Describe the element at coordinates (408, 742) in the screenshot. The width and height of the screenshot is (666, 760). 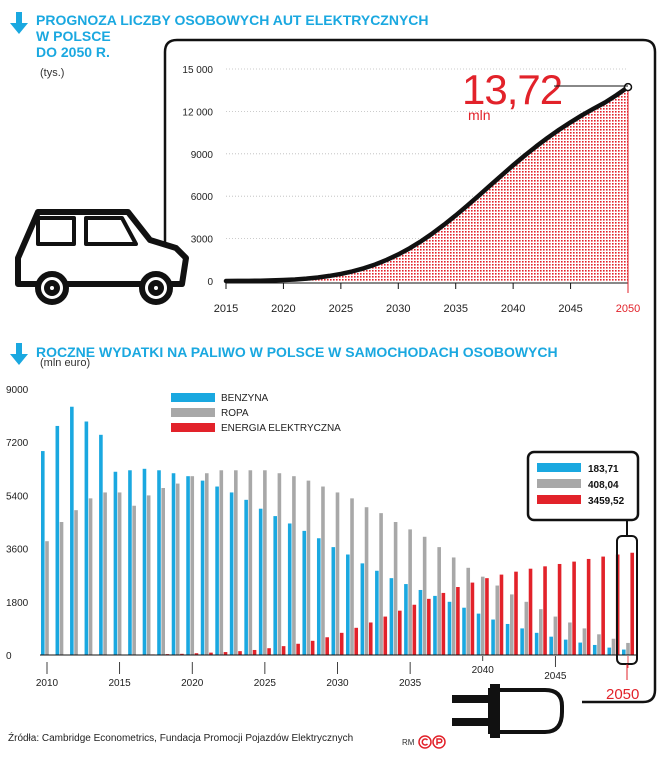
I see `credit-text: RM` at that location.